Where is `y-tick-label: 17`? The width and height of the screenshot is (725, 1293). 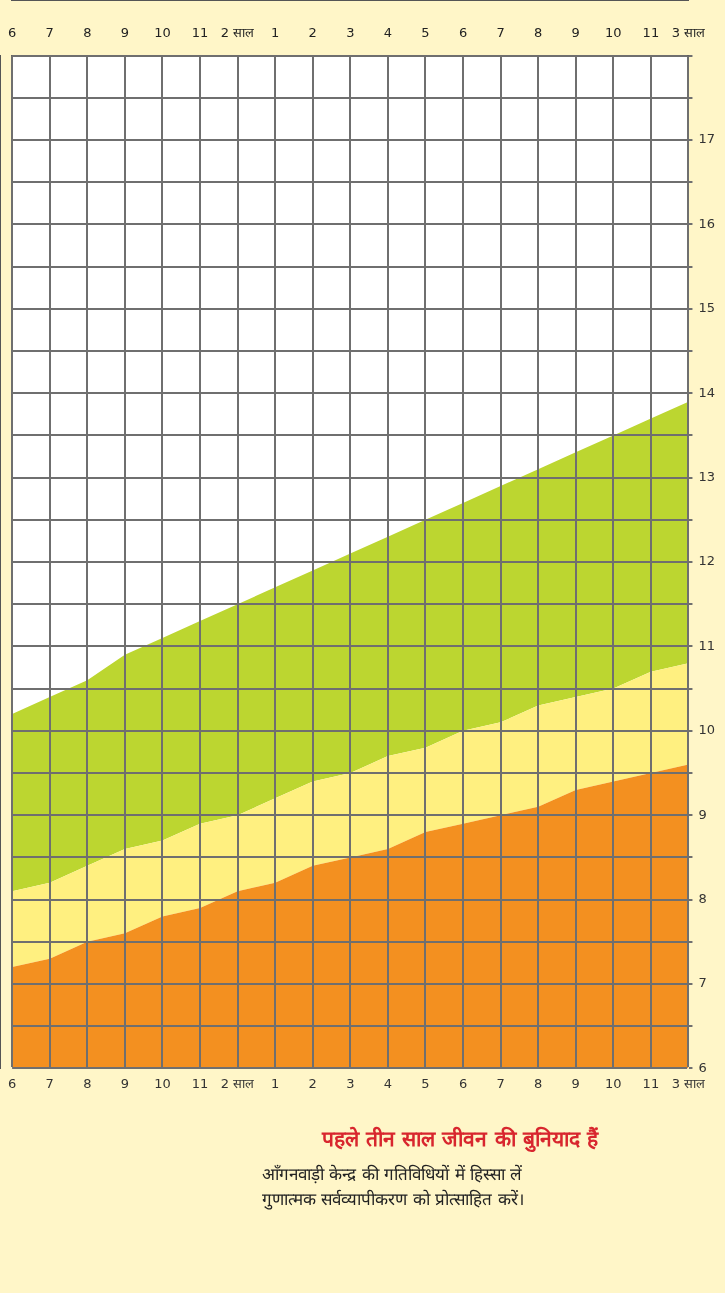
y-tick-label: 17 is located at coordinates (706, 139).